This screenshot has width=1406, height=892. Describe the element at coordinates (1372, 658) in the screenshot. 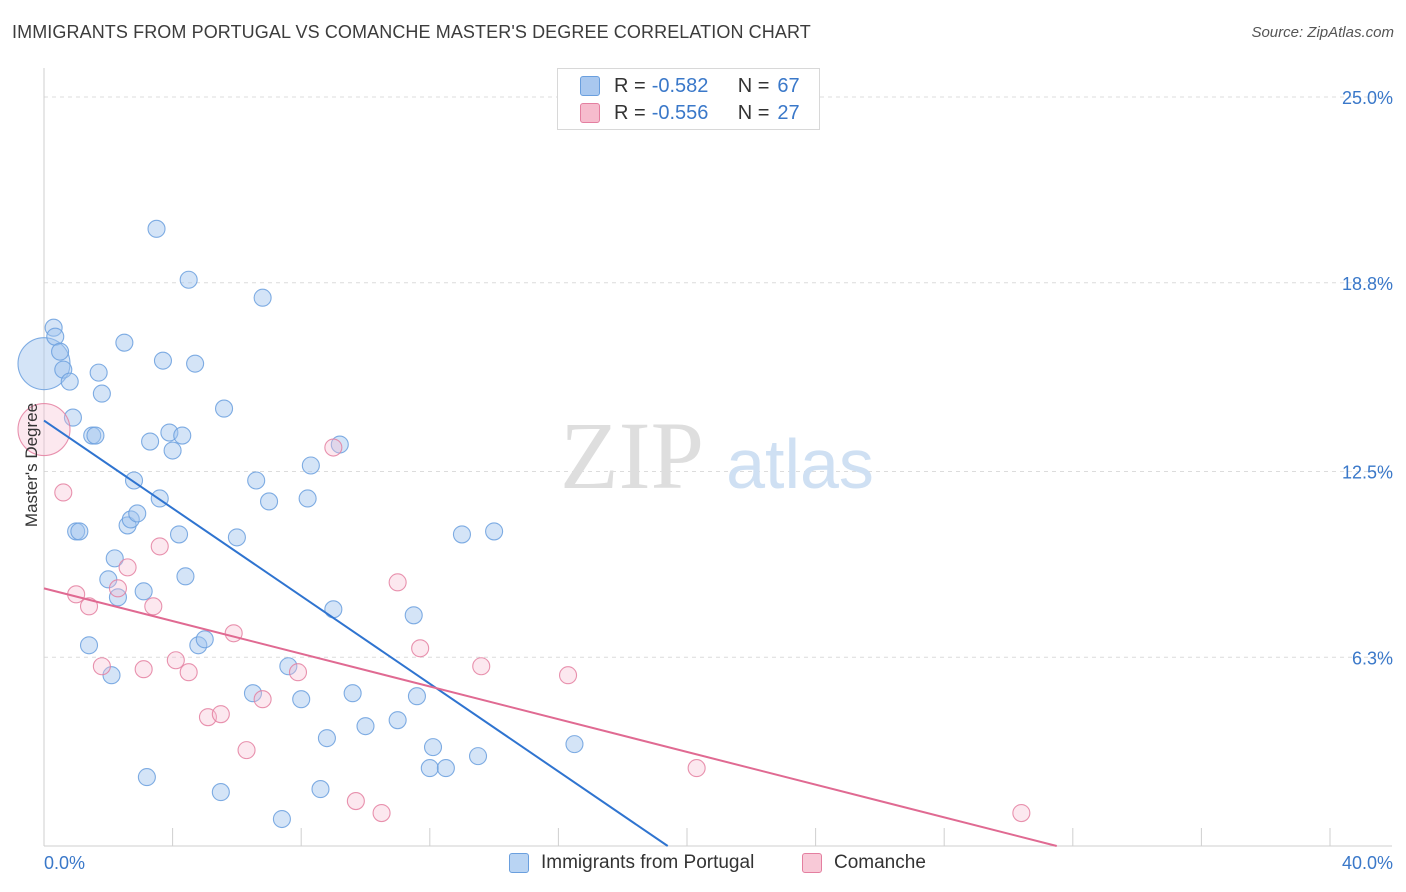

I see `y-tick-label: 6.3%` at that location.